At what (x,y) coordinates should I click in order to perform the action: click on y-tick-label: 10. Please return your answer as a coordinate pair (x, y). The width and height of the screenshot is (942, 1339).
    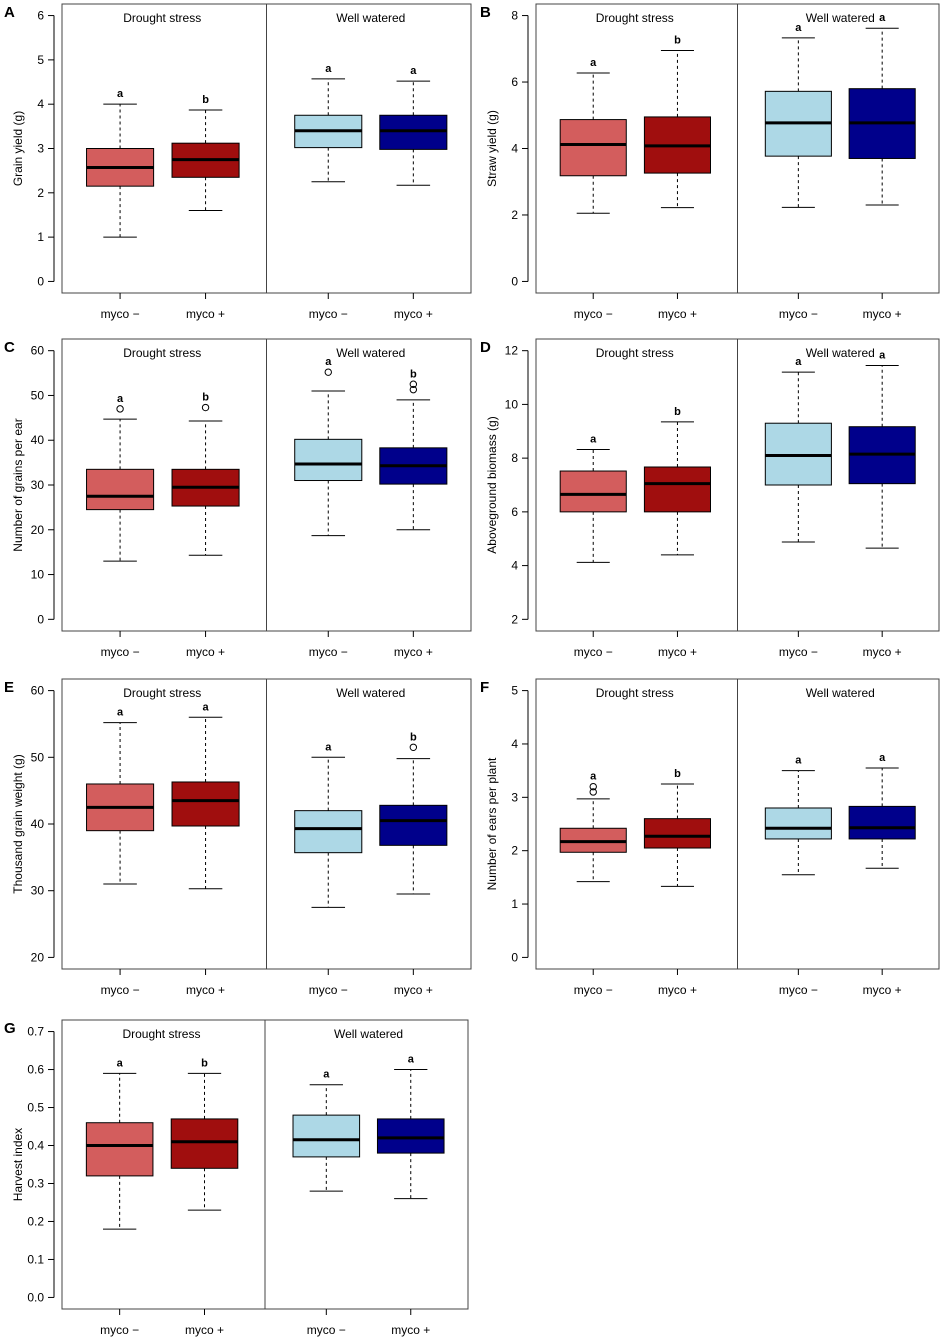
    Looking at the image, I should click on (38, 575).